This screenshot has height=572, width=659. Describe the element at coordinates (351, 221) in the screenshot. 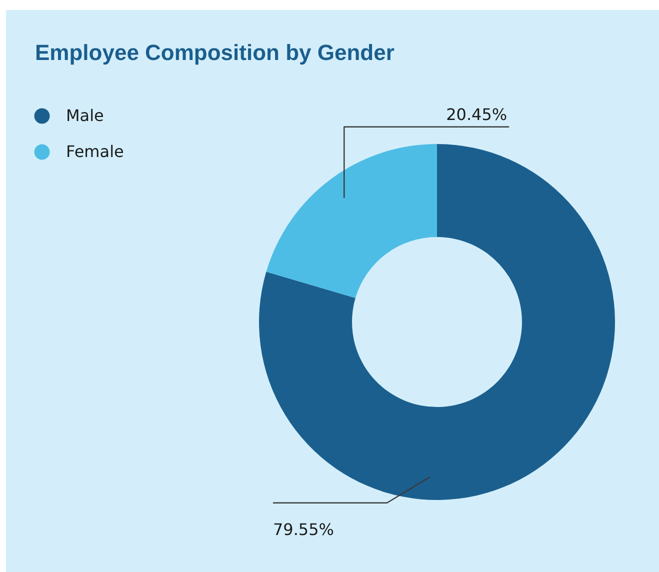

I see `donut-slice` at that location.